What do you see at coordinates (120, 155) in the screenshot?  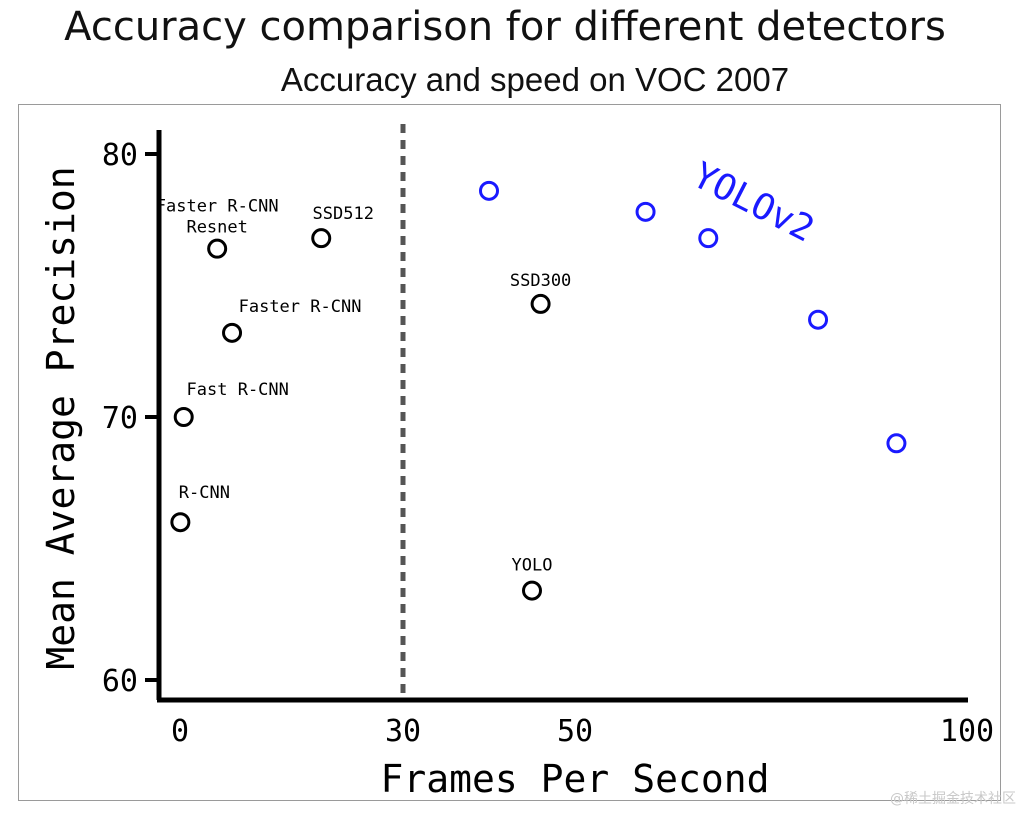 I see `y-tick-label: 80` at bounding box center [120, 155].